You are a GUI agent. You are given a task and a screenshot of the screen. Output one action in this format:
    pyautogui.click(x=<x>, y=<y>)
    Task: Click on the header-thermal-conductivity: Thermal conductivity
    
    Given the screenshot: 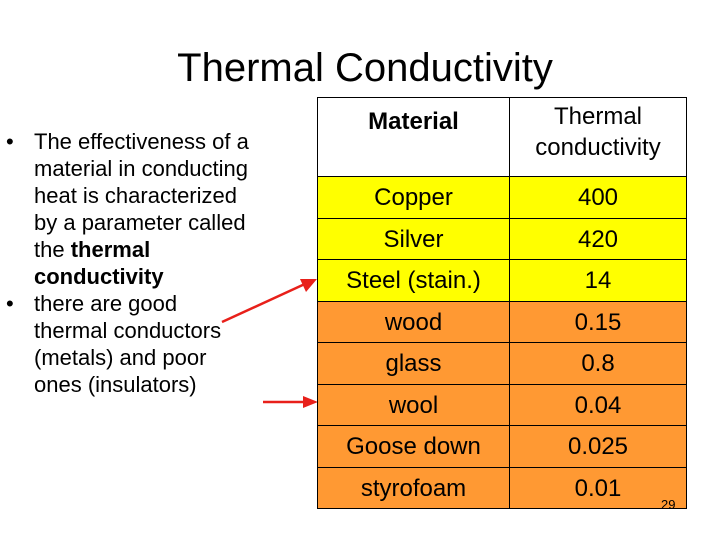 What is the action you would take?
    pyautogui.click(x=598, y=137)
    